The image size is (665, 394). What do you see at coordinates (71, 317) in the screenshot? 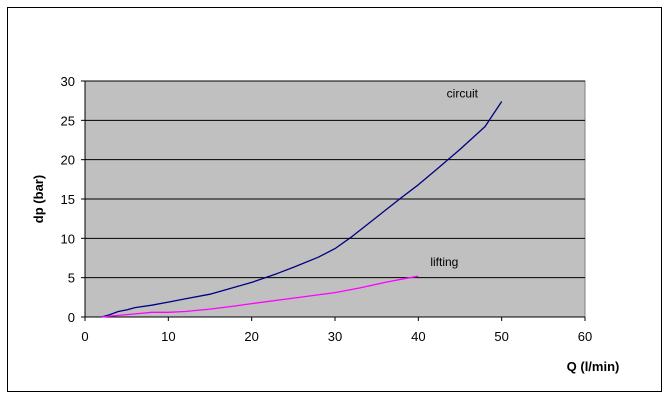
I see `y-tick-label-0: 0` at bounding box center [71, 317].